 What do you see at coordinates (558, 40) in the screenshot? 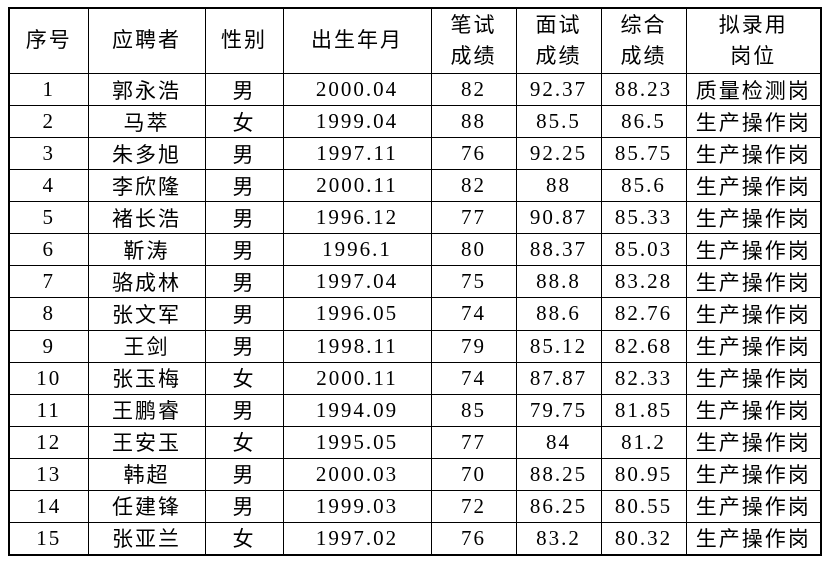
I see `header-interview-score: 面试 成绩` at bounding box center [558, 40].